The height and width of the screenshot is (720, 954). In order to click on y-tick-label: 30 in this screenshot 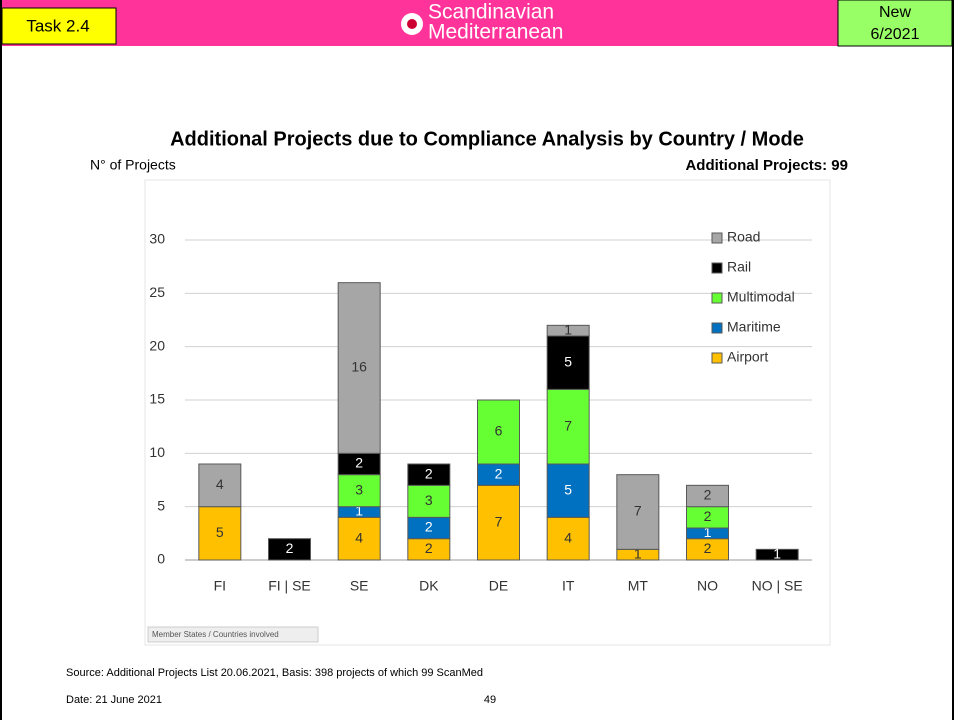, I will do `click(157, 239)`.